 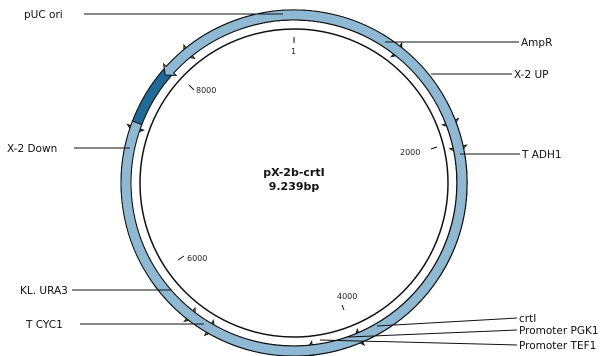 I want to click on label-promoter-tef1: Promoter TEF1, so click(x=557, y=346).